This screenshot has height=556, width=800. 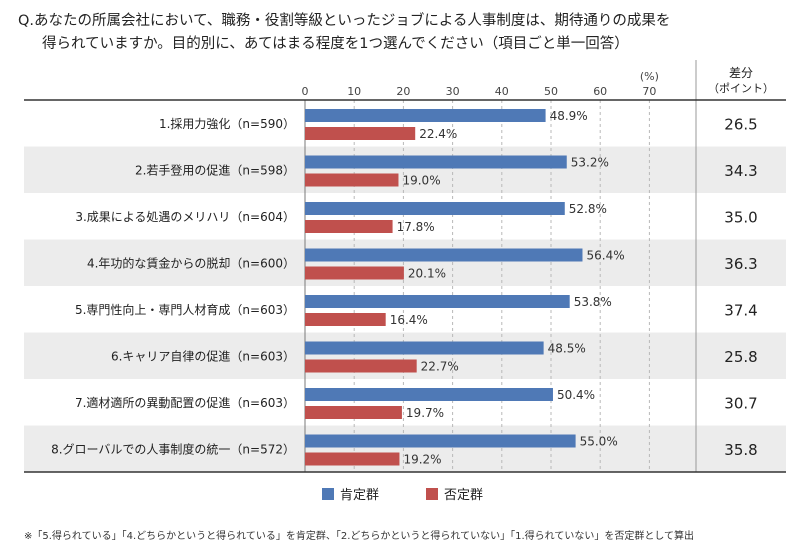 What do you see at coordinates (567, 349) in the screenshot?
I see `positive-bar-label: 48.5%` at bounding box center [567, 349].